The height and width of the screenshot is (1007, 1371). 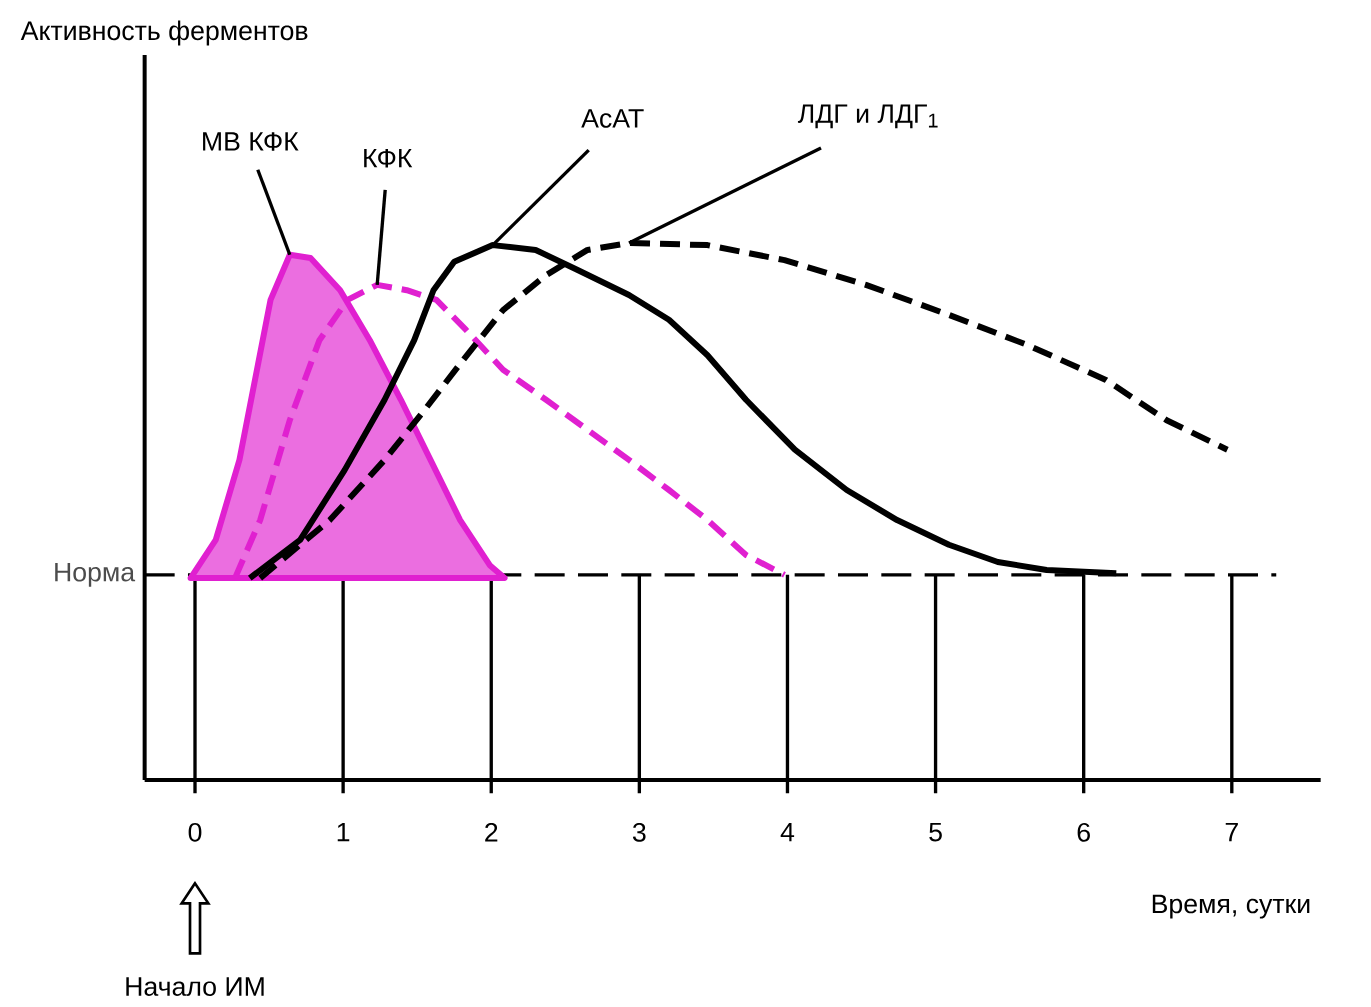 I want to click on text: МВ КФК, so click(x=251, y=141).